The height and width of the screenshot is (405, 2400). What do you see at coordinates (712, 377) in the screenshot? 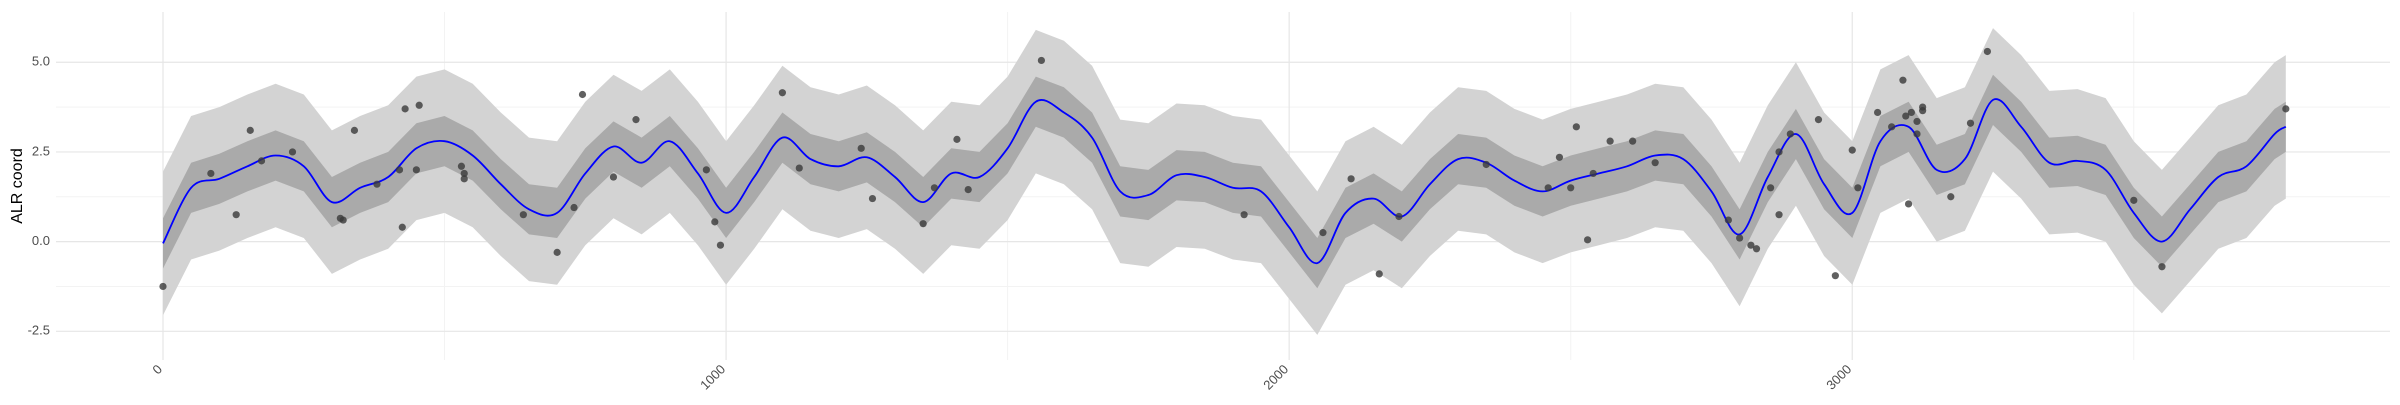
I see `x-tick-label: 1000` at bounding box center [712, 377].